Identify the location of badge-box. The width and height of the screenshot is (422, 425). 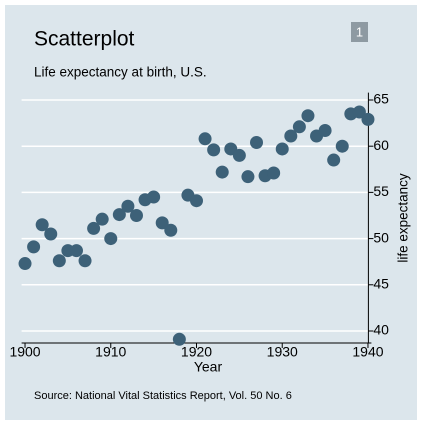
(359, 32).